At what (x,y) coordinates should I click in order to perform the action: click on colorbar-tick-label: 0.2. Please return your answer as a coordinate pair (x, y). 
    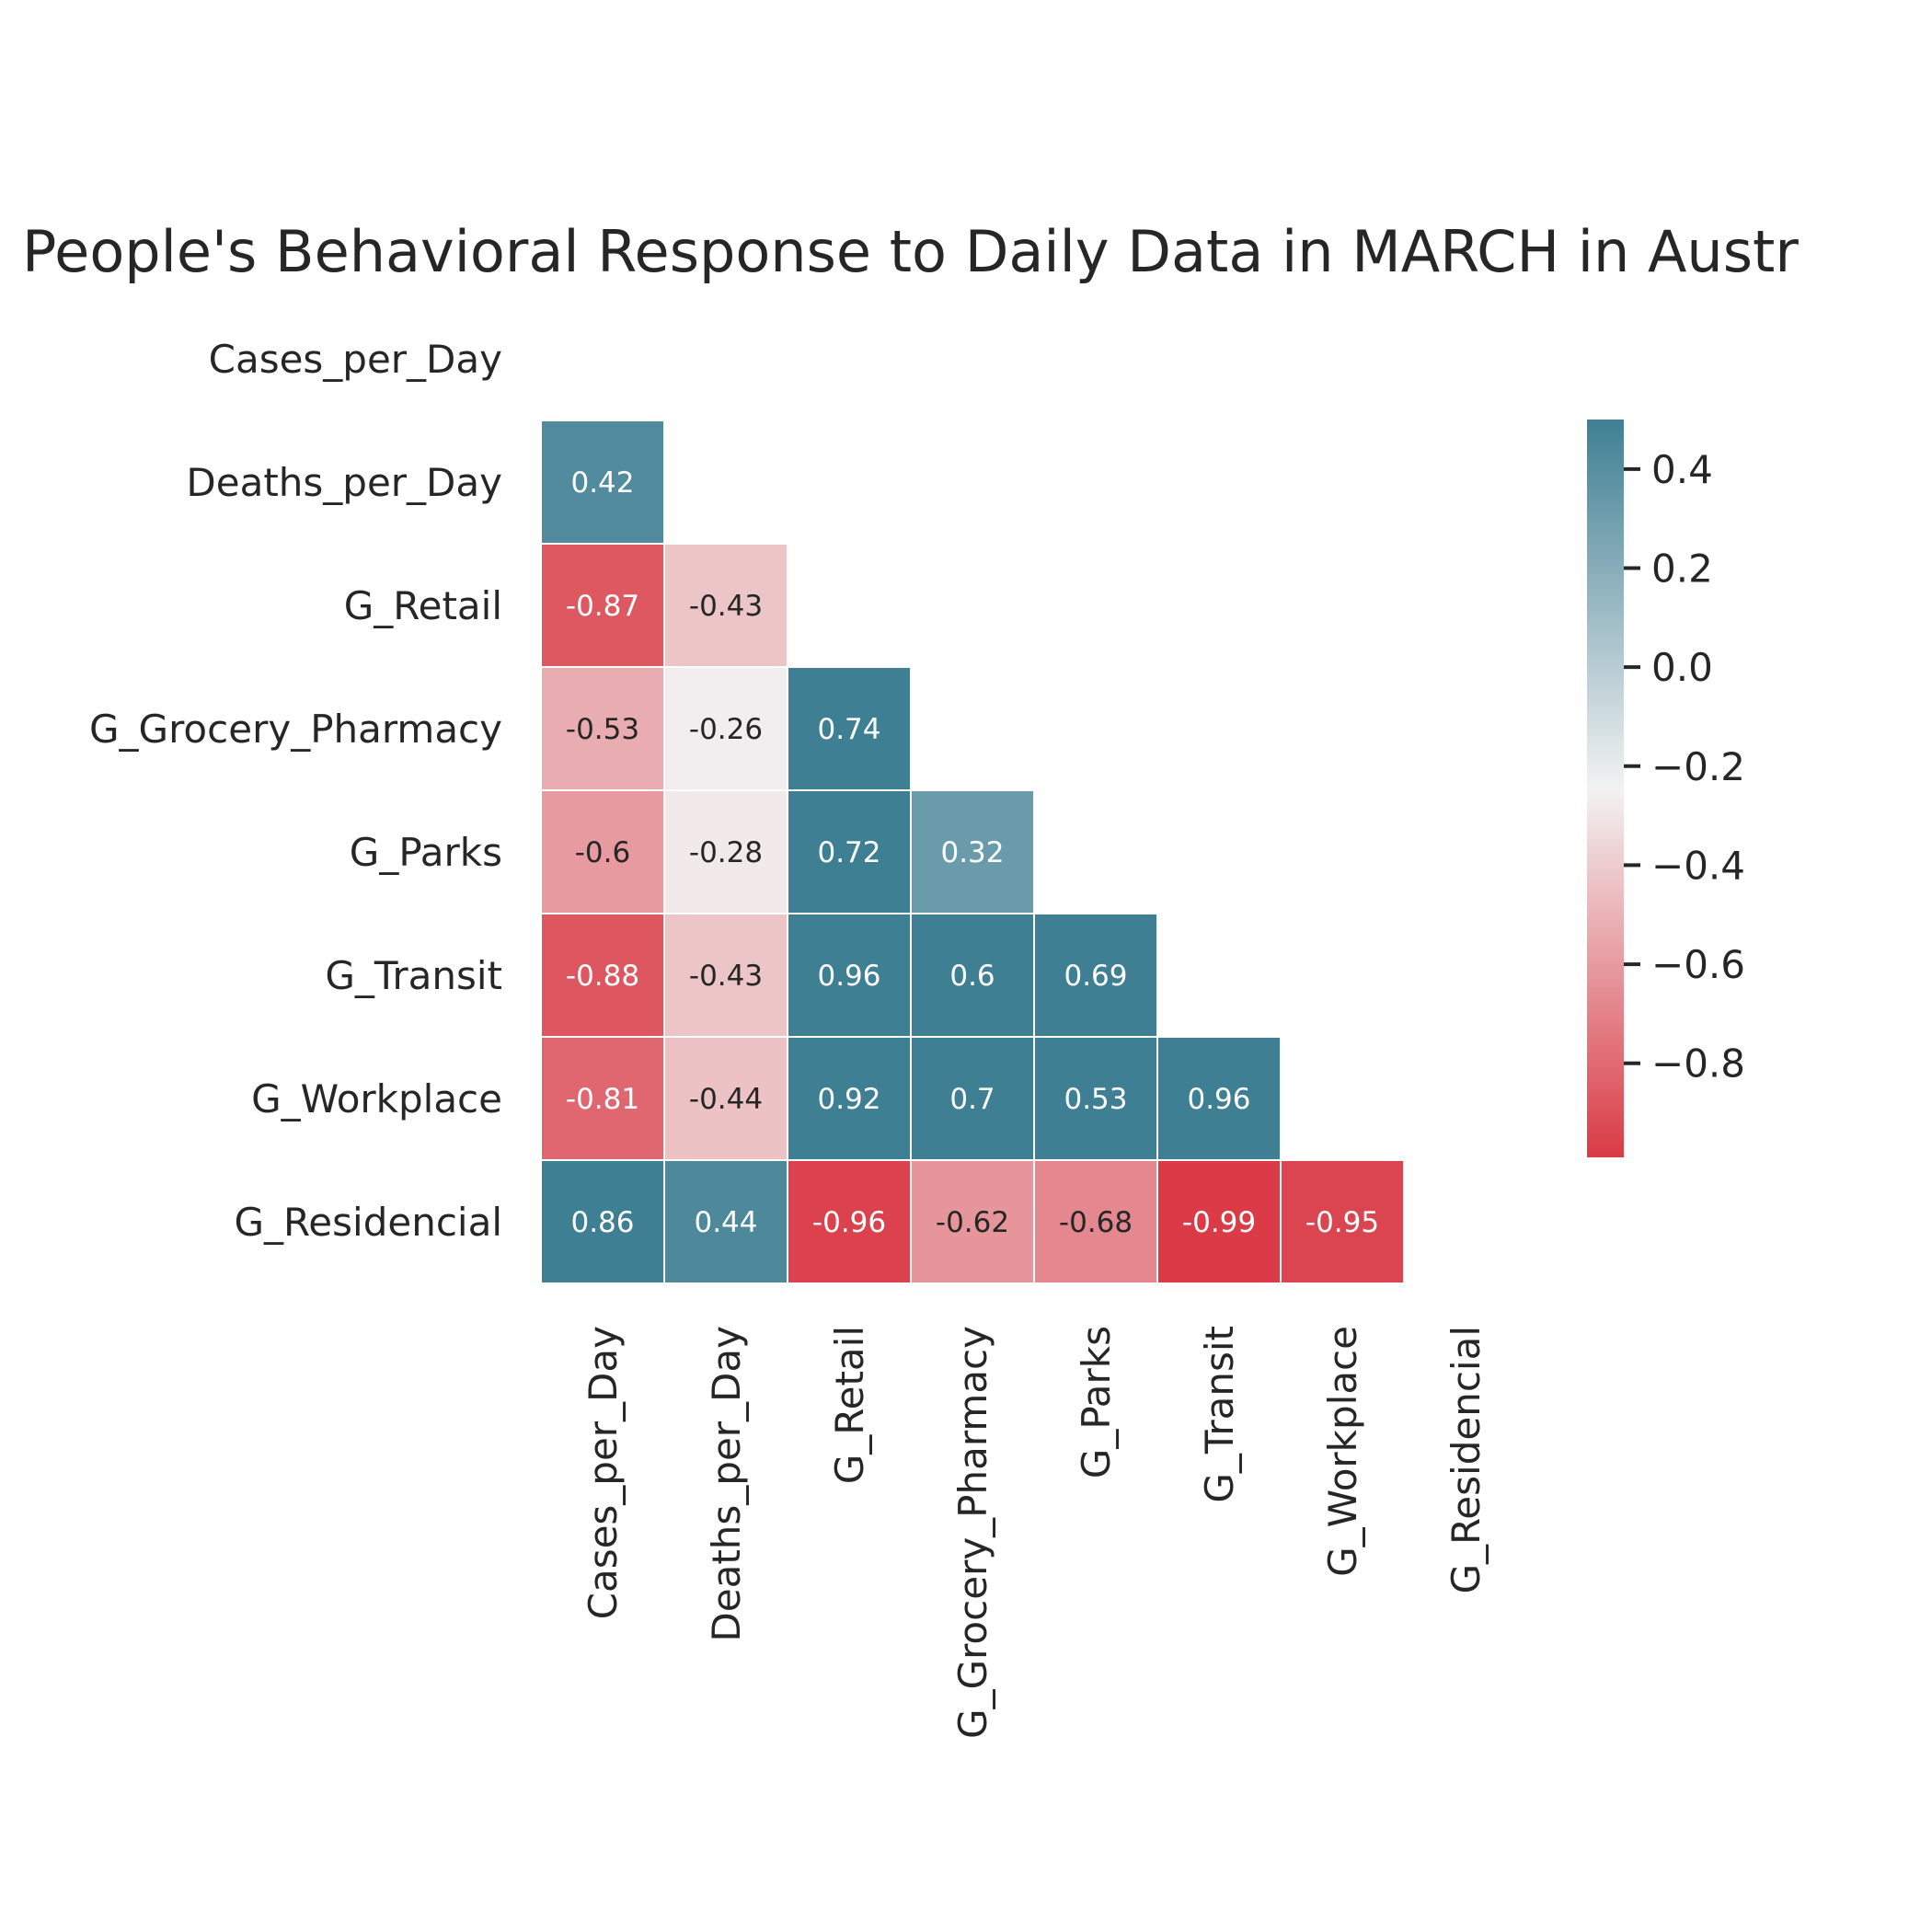
    Looking at the image, I should click on (1682, 568).